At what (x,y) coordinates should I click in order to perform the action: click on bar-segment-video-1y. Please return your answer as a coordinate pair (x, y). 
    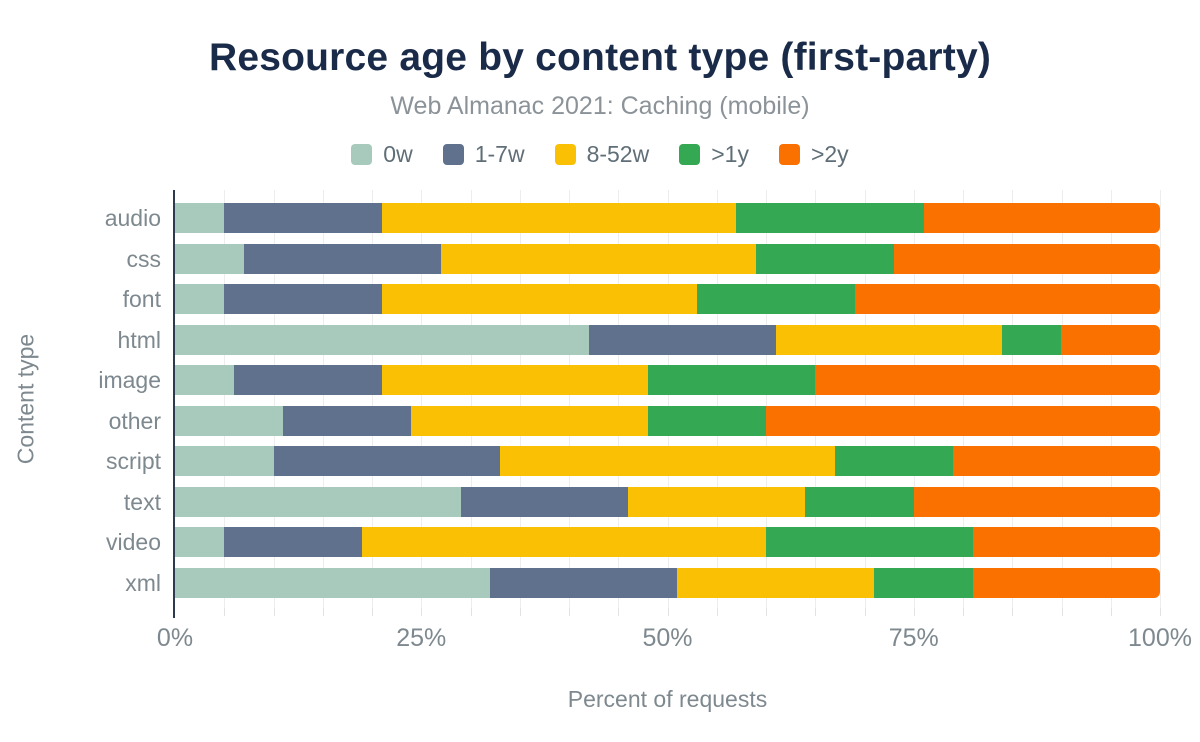
    Looking at the image, I should click on (869, 542).